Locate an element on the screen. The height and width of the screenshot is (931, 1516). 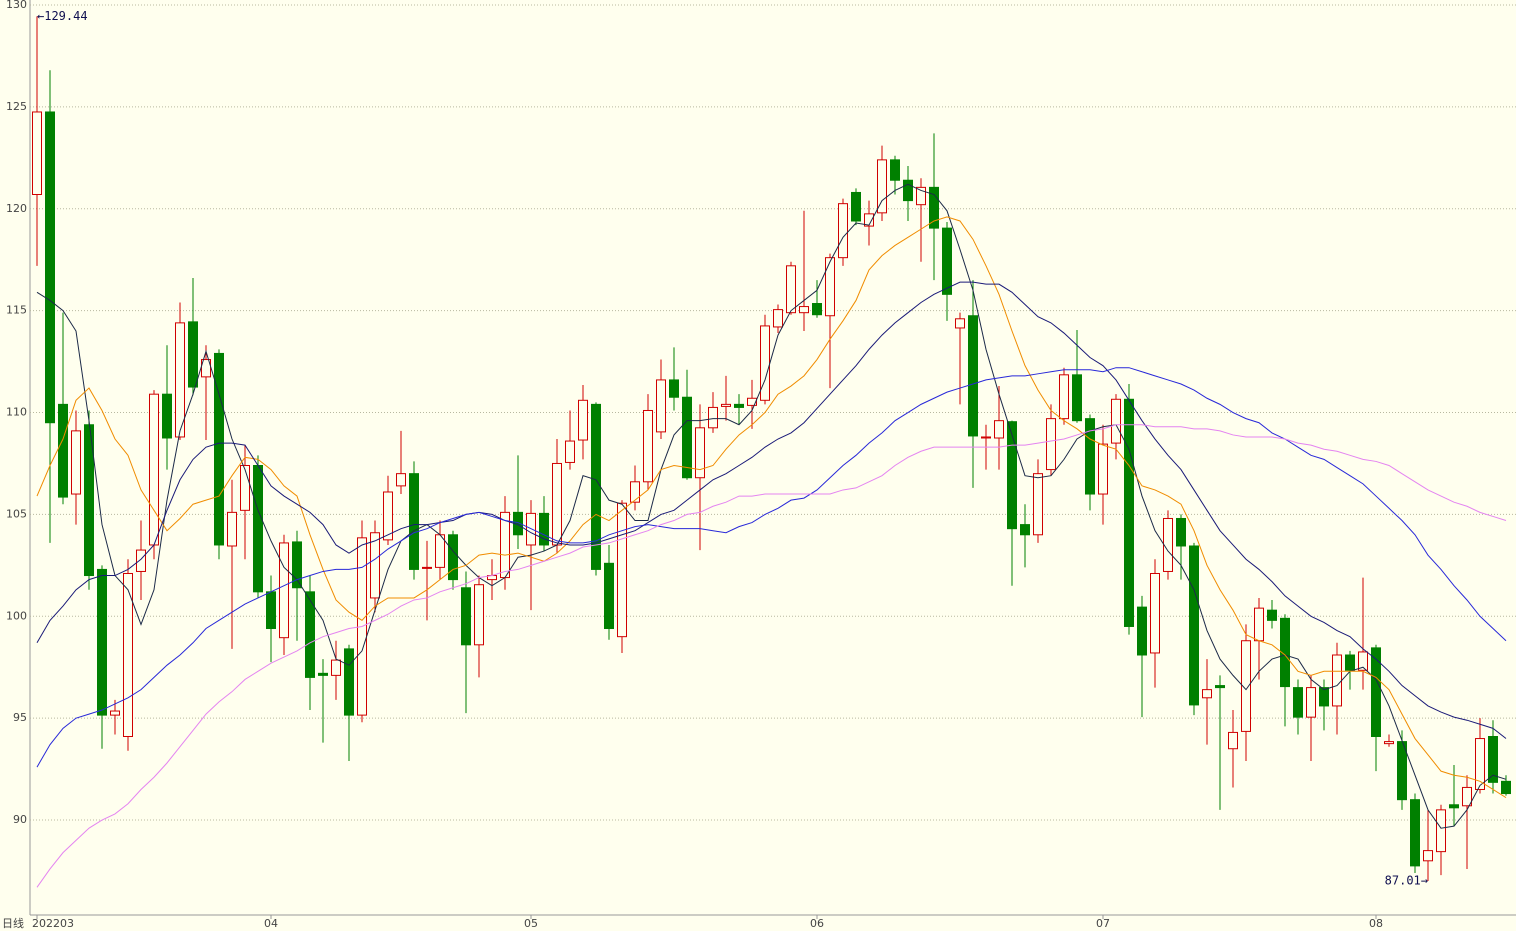
annotation-low: 87.01→ is located at coordinates (1406, 880).